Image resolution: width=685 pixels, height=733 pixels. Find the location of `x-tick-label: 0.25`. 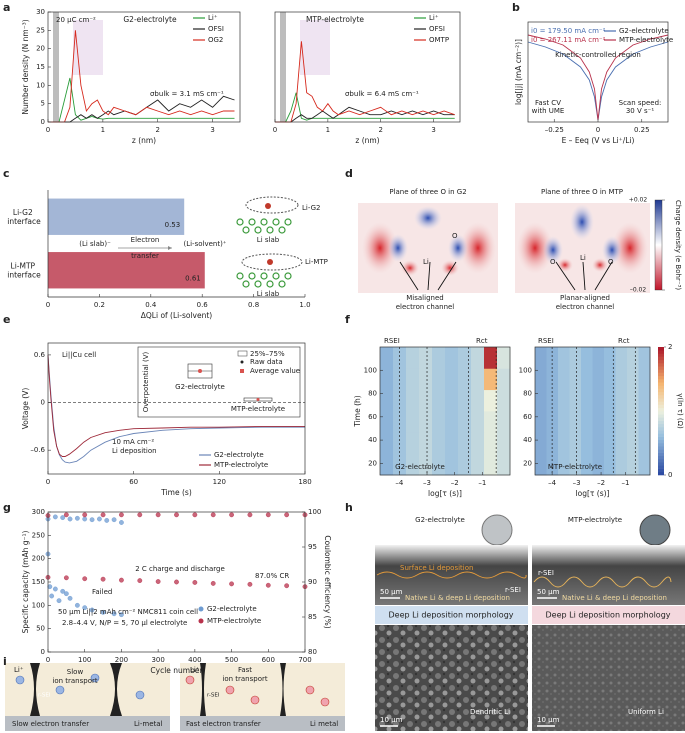

x-tick-label: 0.25 is located at coordinates (642, 130).